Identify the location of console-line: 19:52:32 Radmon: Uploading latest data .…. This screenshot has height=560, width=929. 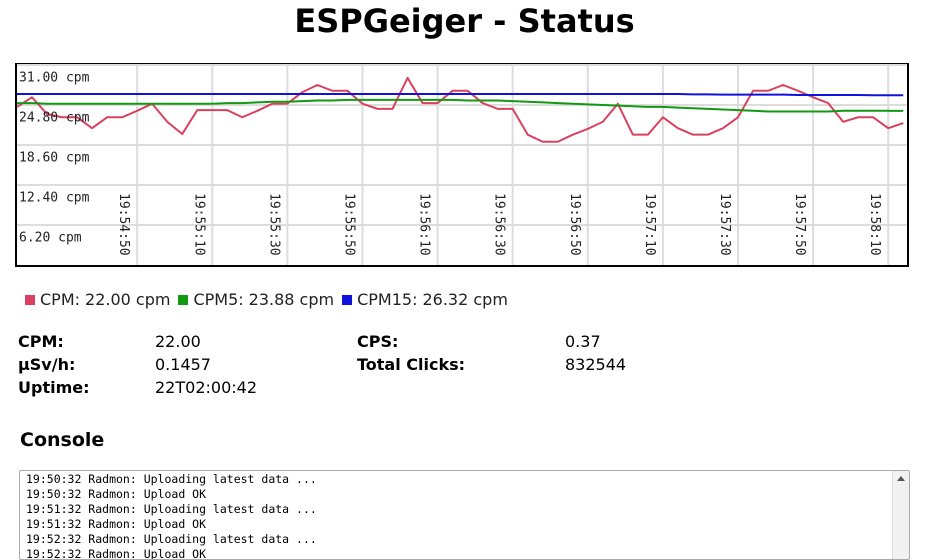
(171, 539).